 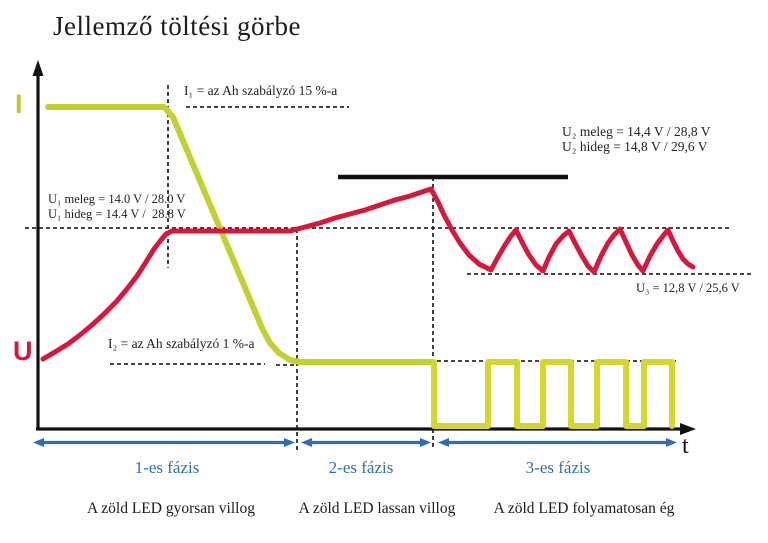 What do you see at coordinates (688, 288) in the screenshot?
I see `u3-annotation: U₃ = 12,8 V / 25,6 V` at bounding box center [688, 288].